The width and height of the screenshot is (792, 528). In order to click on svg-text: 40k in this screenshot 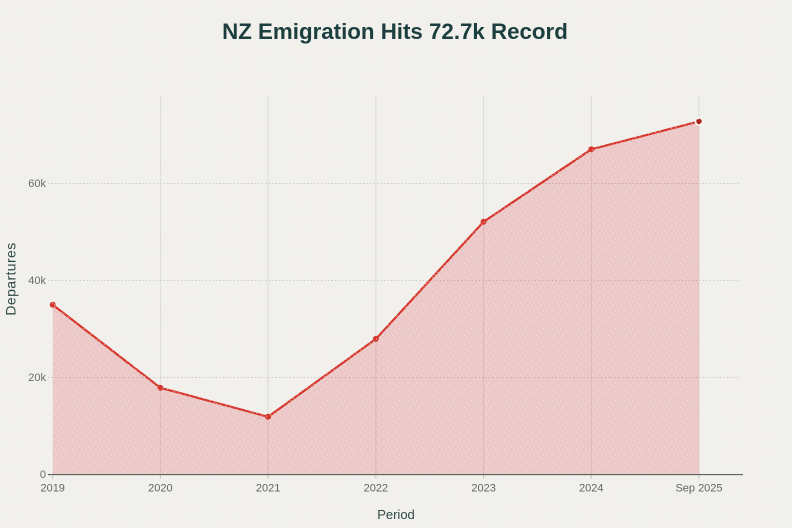, I will do `click(37, 281)`.